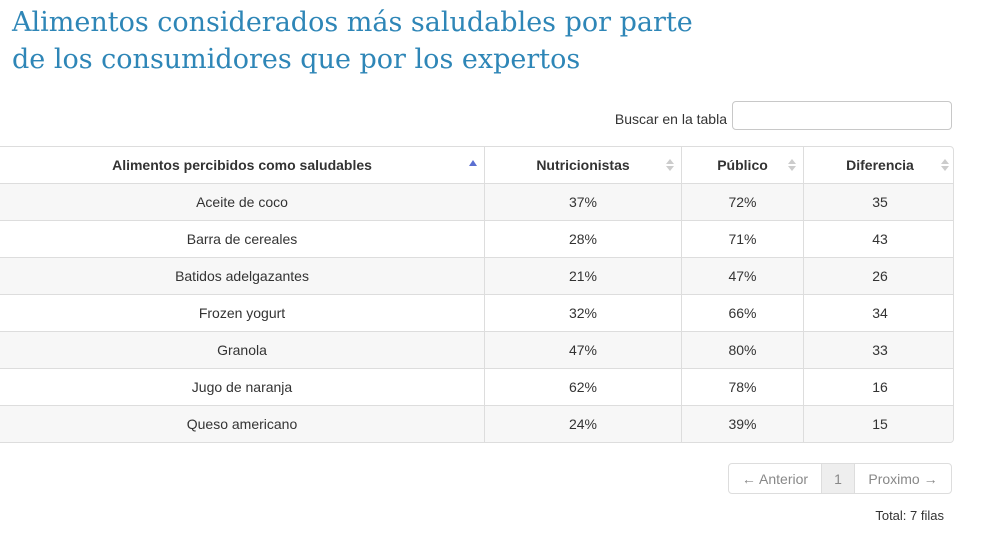 This screenshot has height=533, width=983. I want to click on table-row: Batidos adelgazantes 21% 47% 26, so click(476, 276).